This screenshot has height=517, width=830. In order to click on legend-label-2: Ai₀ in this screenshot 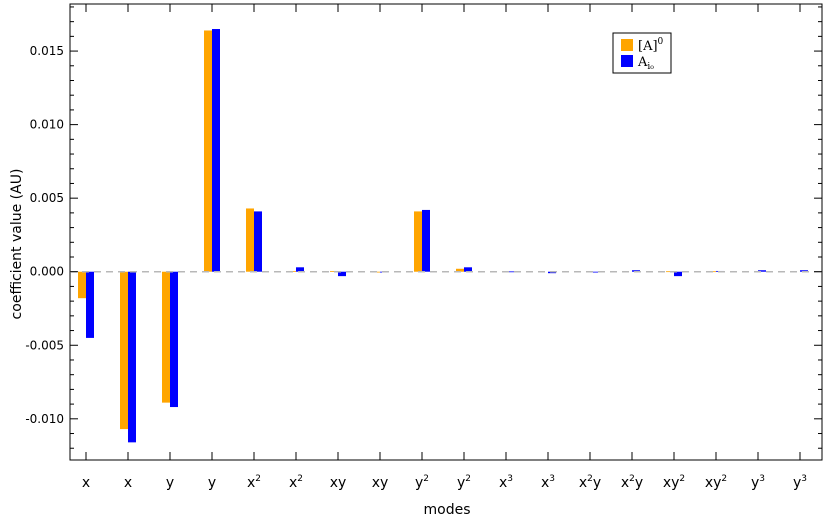, I will do `click(645, 63)`.